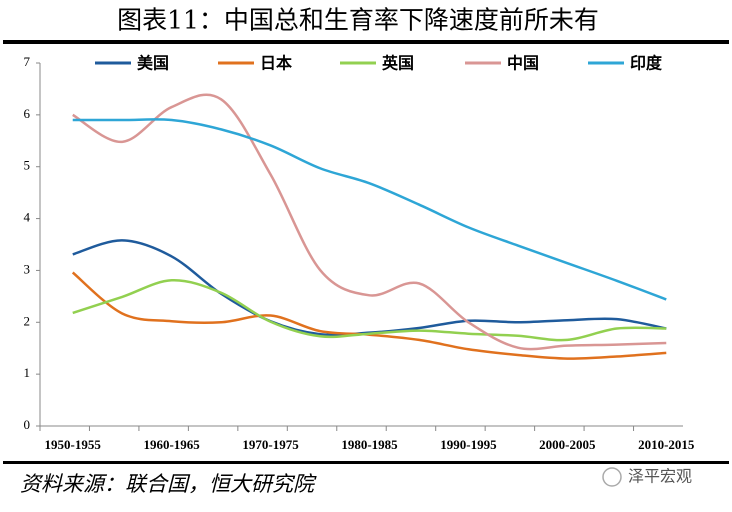  Describe the element at coordinates (168, 484) in the screenshot. I see `source: 资料来源：联合国，恒大研究院` at that location.